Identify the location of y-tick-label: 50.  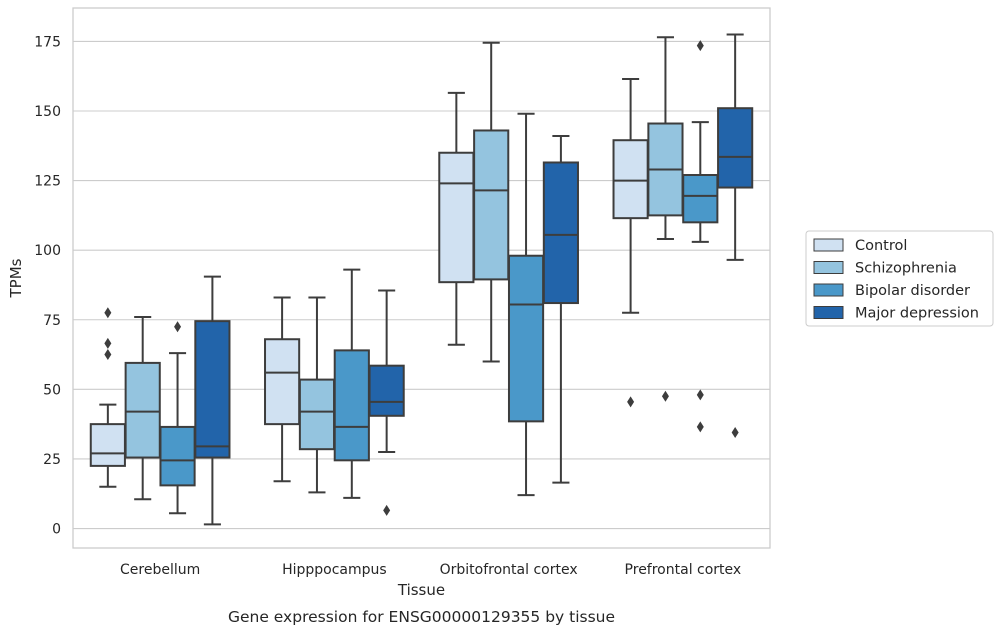
(52, 390).